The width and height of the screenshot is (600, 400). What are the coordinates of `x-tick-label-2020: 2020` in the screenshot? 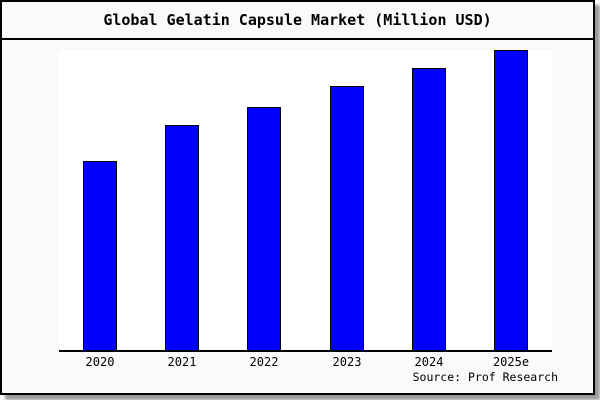 It's located at (100, 362).